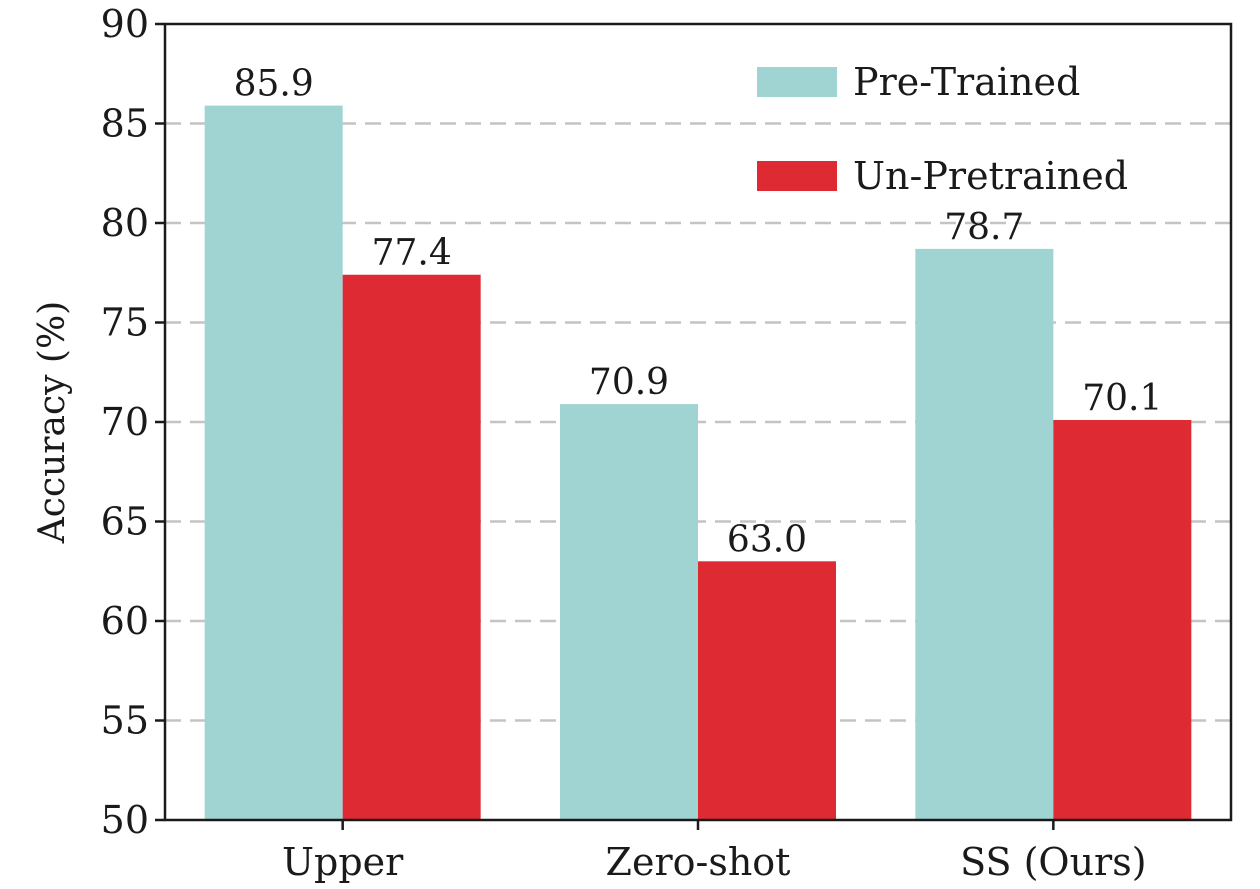 Image resolution: width=1260 pixels, height=889 pixels. I want to click on y-axis-ticks: 50 55 60 65 70 75 80 85 90, so click(133, 422).